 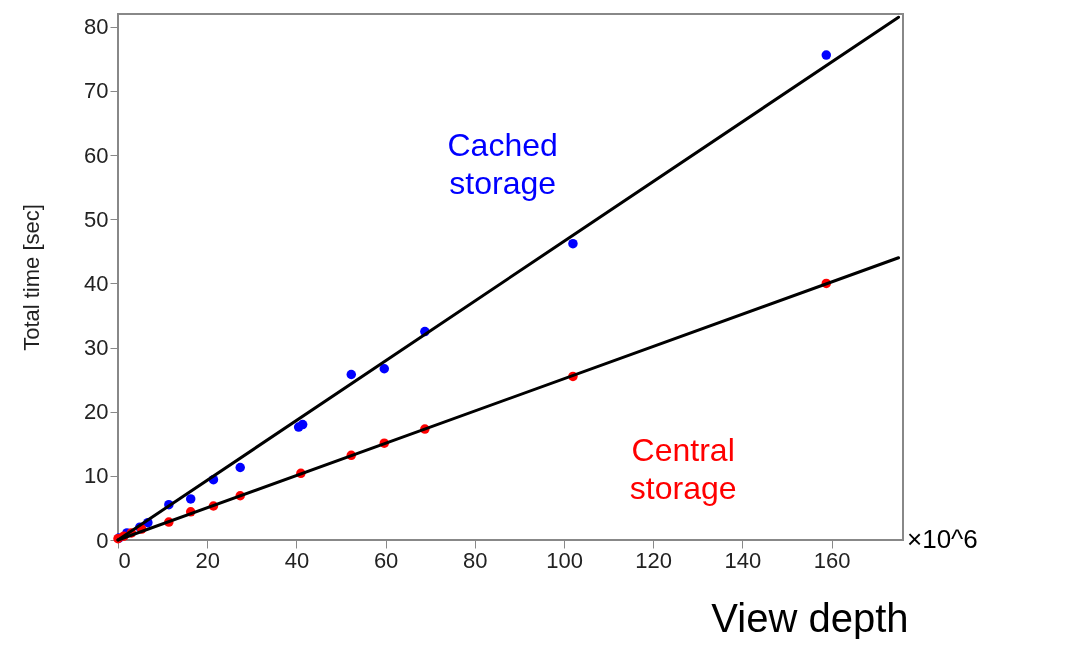 I want to click on y-tick-label: 50, so click(x=96, y=219).